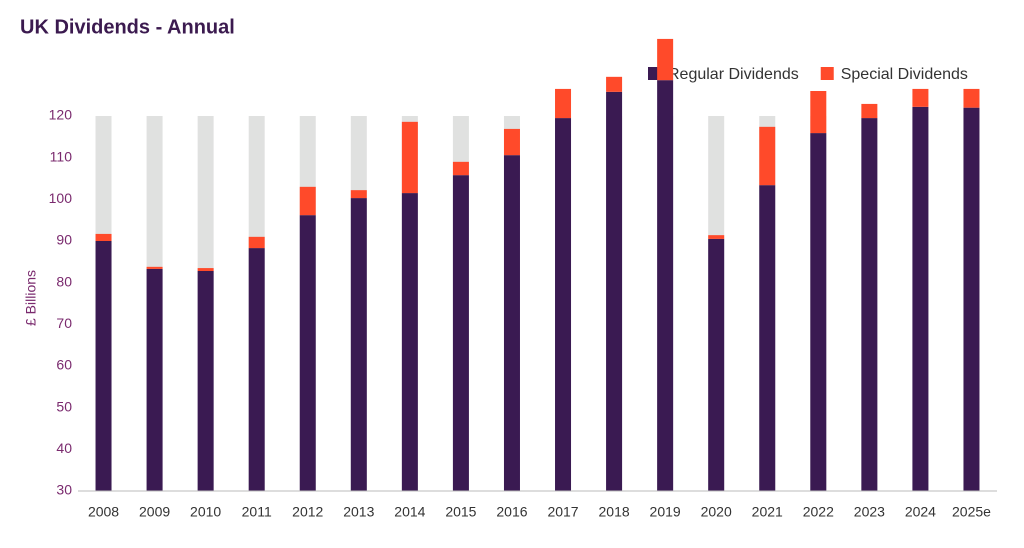 The image size is (1024, 548). I want to click on x-tick-label: 2021, so click(767, 512).